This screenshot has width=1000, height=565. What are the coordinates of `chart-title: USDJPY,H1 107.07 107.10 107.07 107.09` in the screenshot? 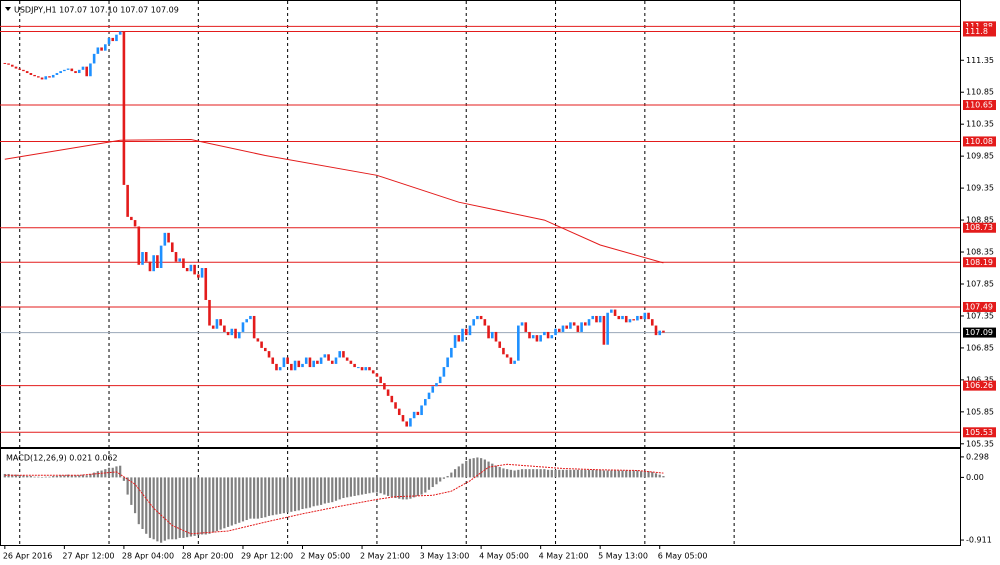 It's located at (96, 10).